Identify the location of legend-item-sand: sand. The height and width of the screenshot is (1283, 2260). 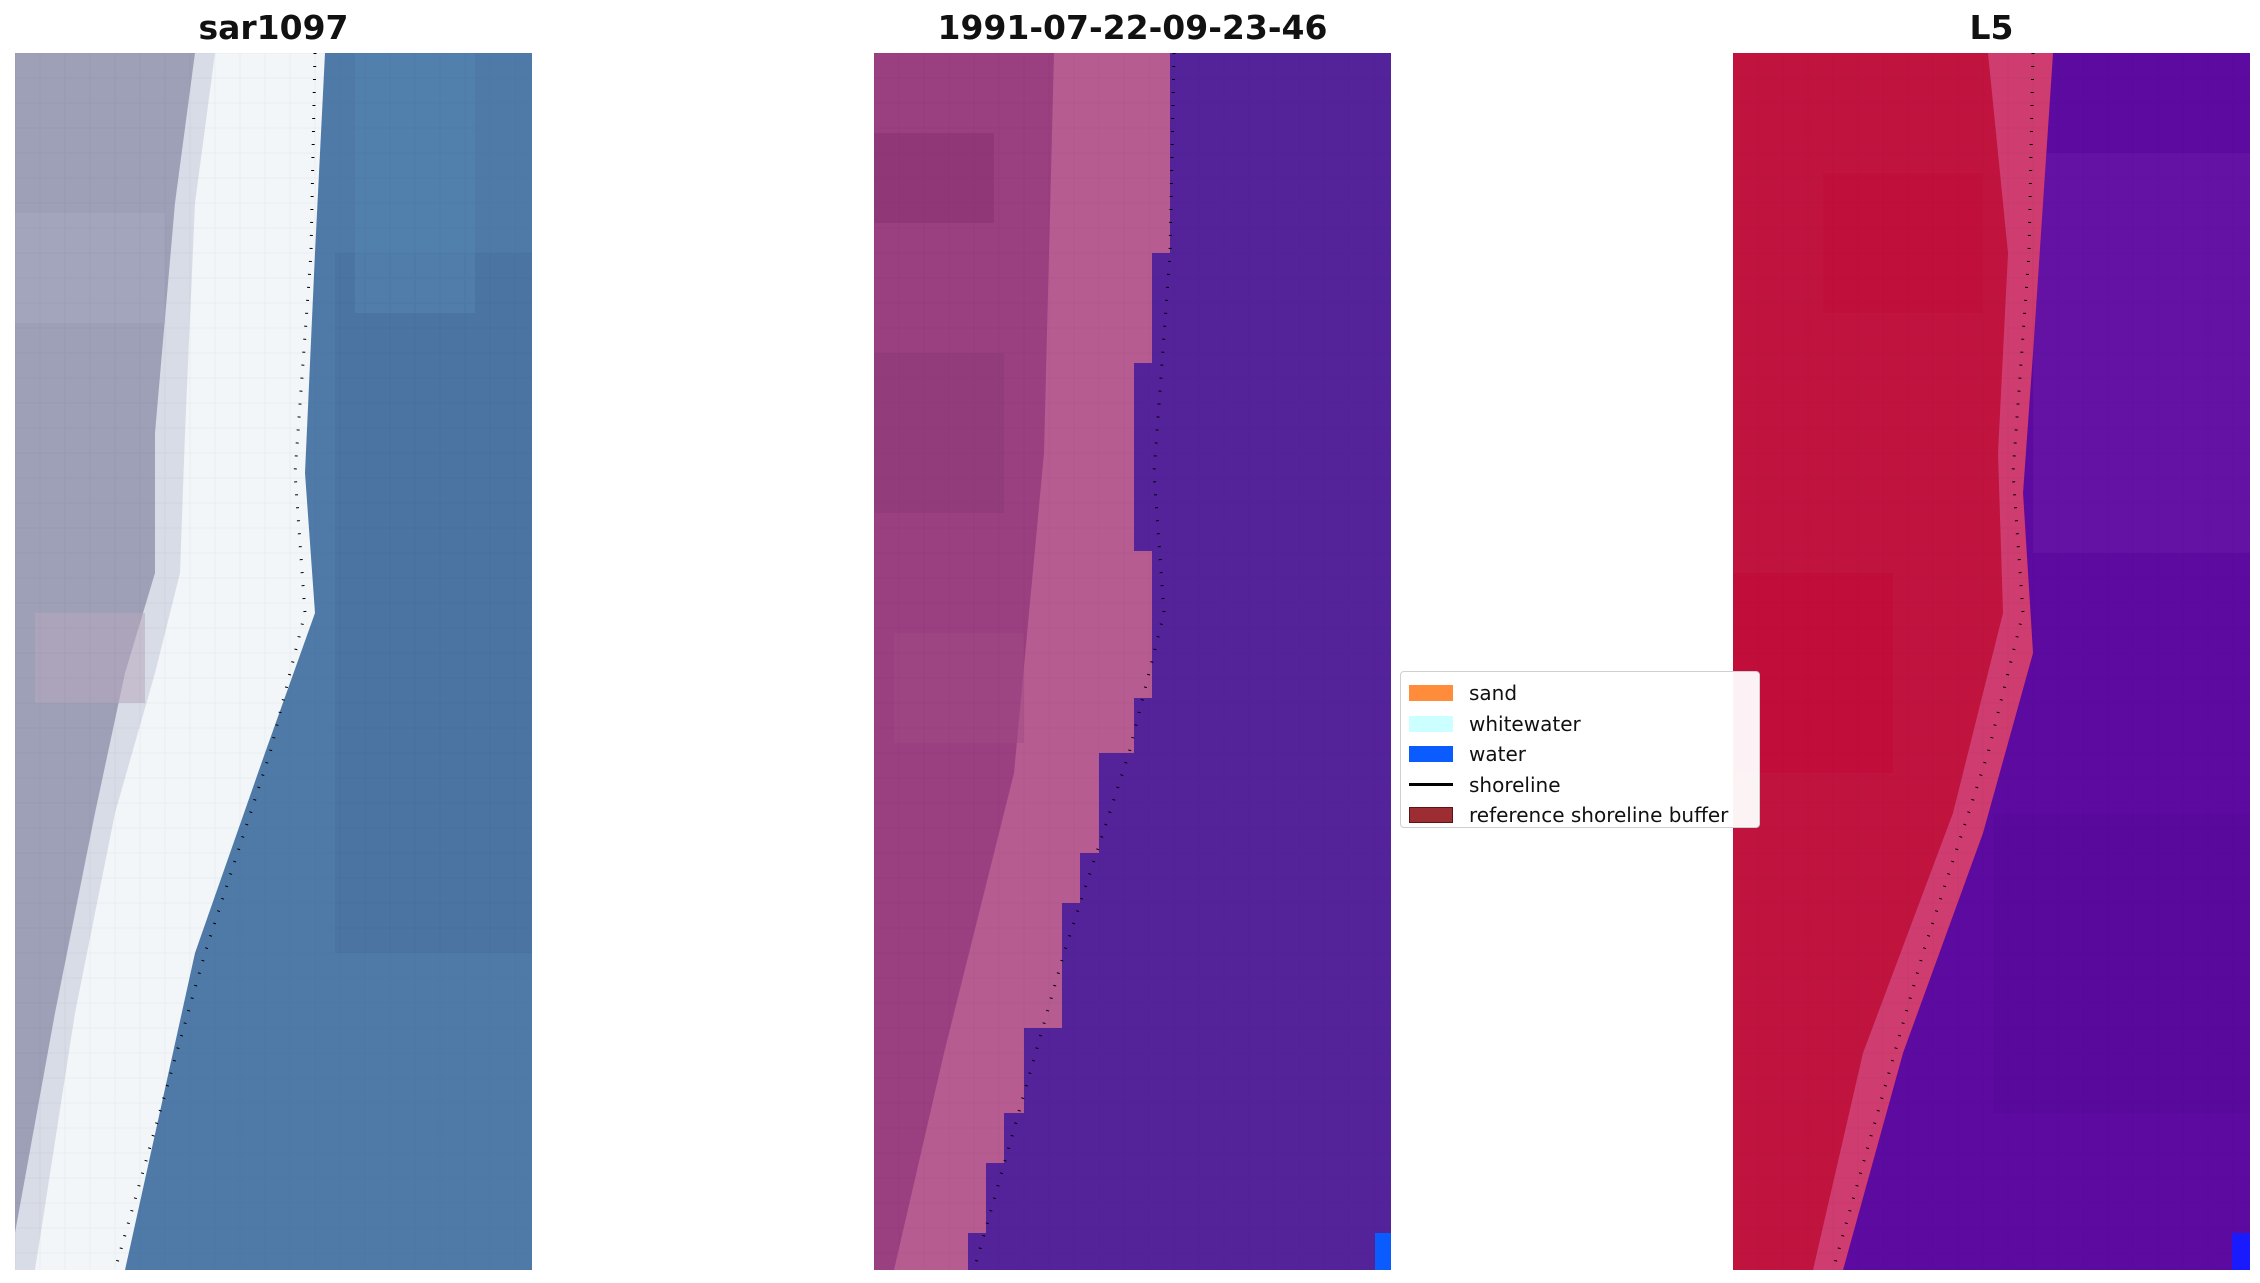
(1584, 693).